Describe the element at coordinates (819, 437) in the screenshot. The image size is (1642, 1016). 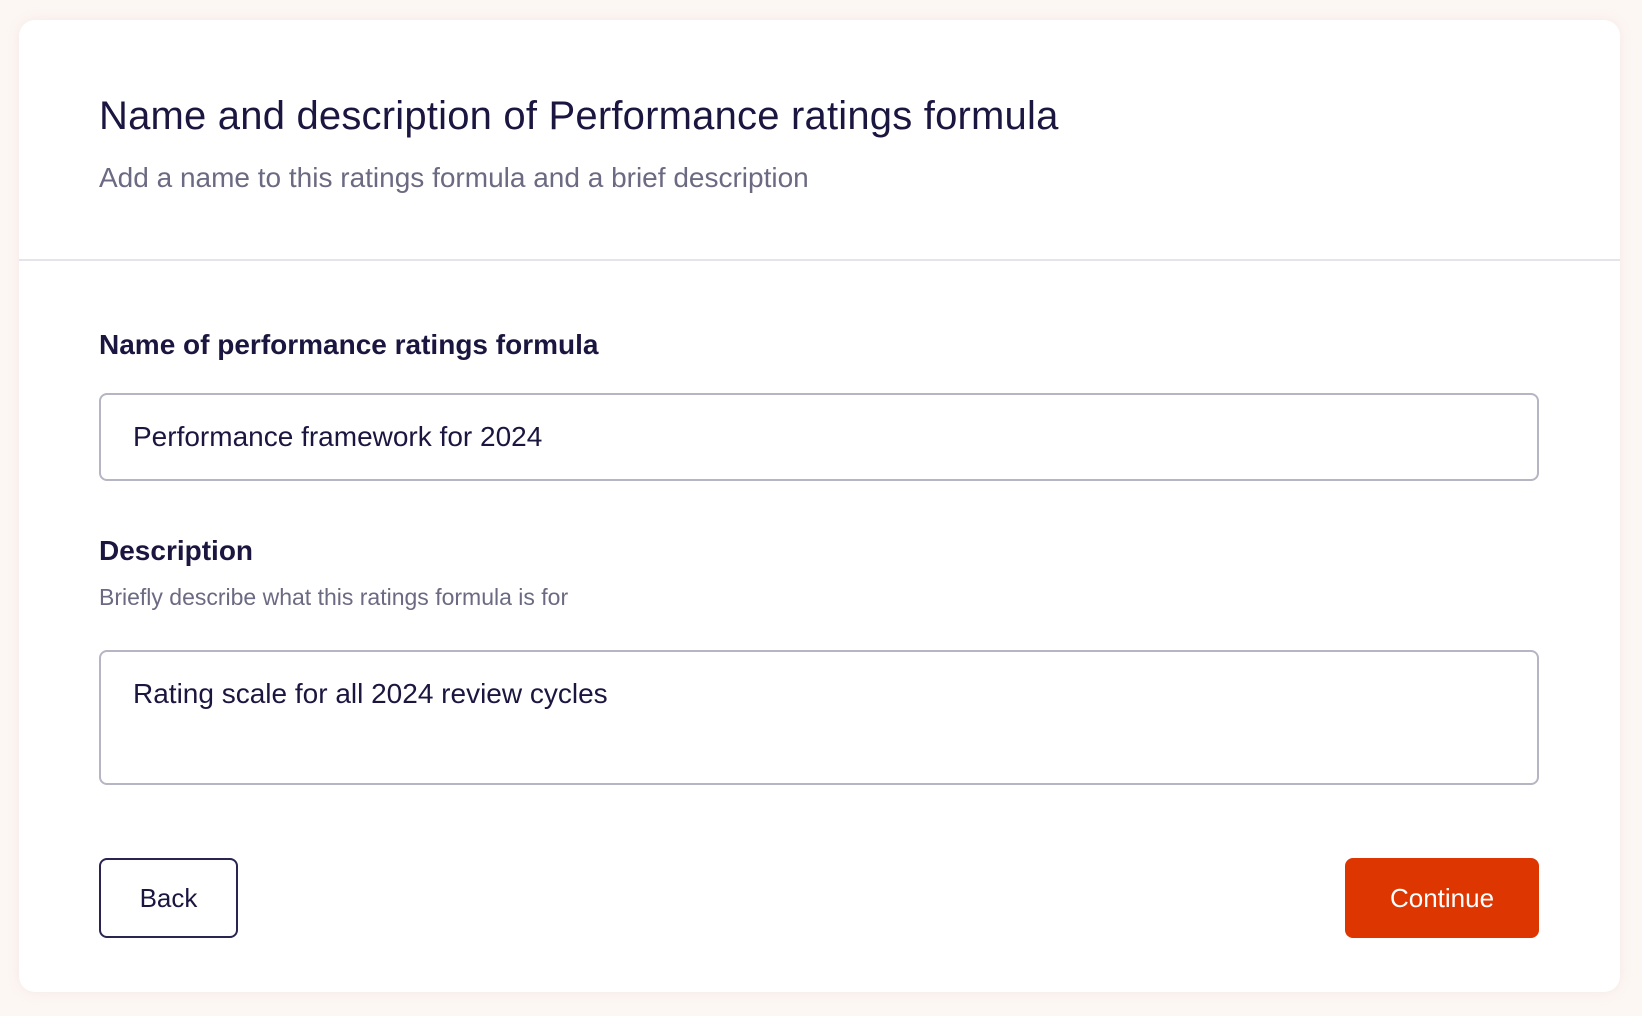
I see `name-input` at that location.